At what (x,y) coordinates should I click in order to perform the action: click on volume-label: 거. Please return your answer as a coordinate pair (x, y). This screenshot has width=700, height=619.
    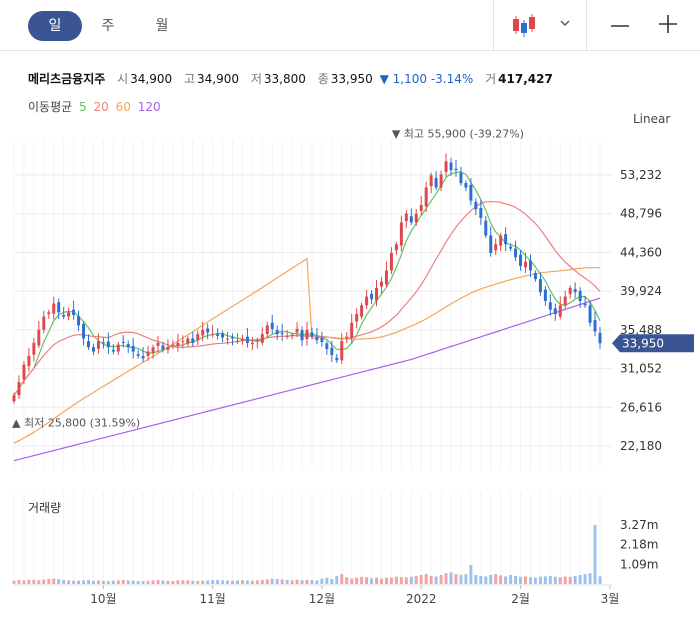
    Looking at the image, I should click on (491, 79).